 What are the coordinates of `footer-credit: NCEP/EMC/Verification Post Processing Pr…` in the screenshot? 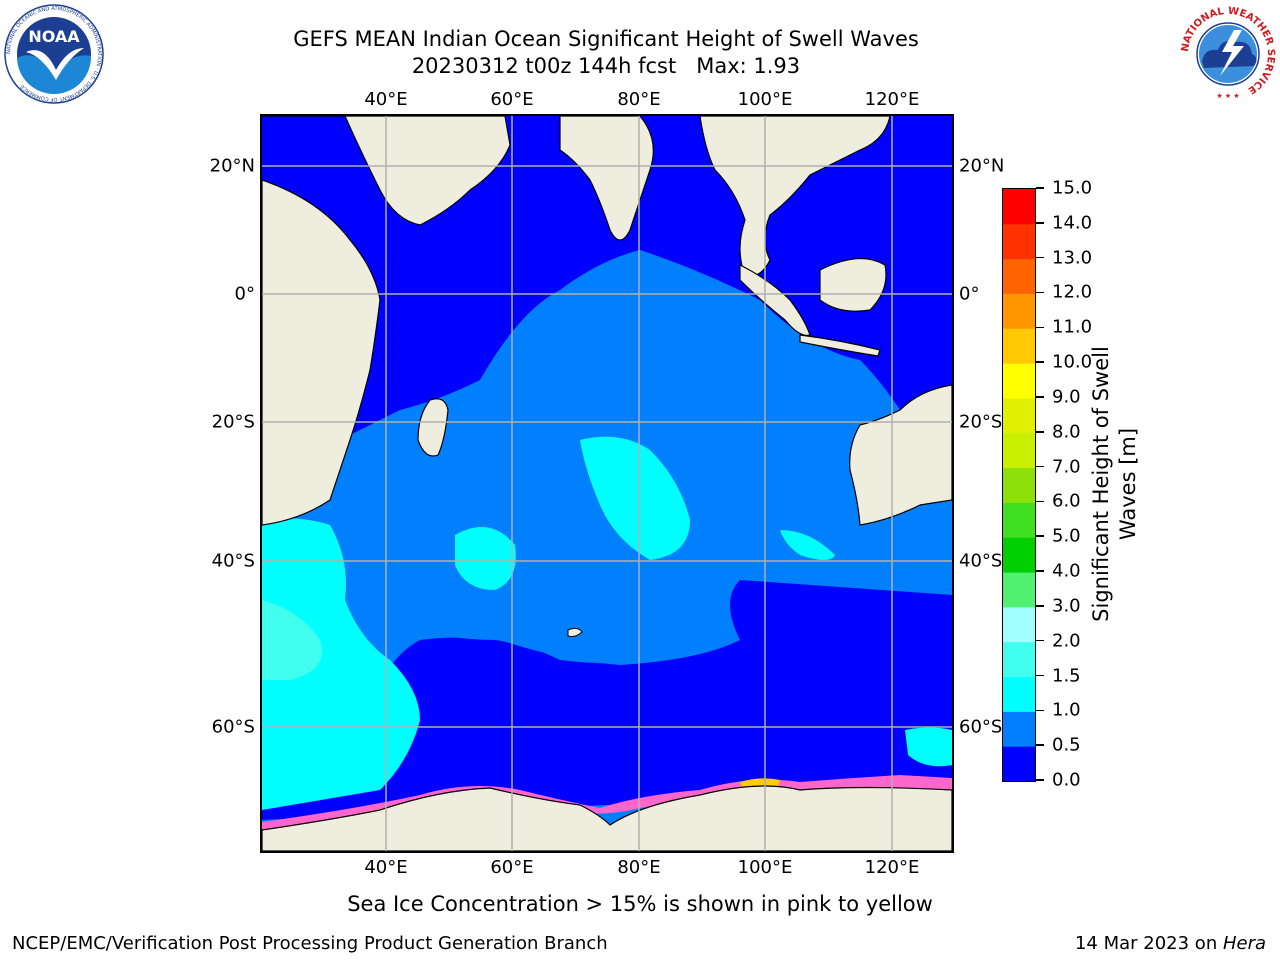 It's located at (310, 943).